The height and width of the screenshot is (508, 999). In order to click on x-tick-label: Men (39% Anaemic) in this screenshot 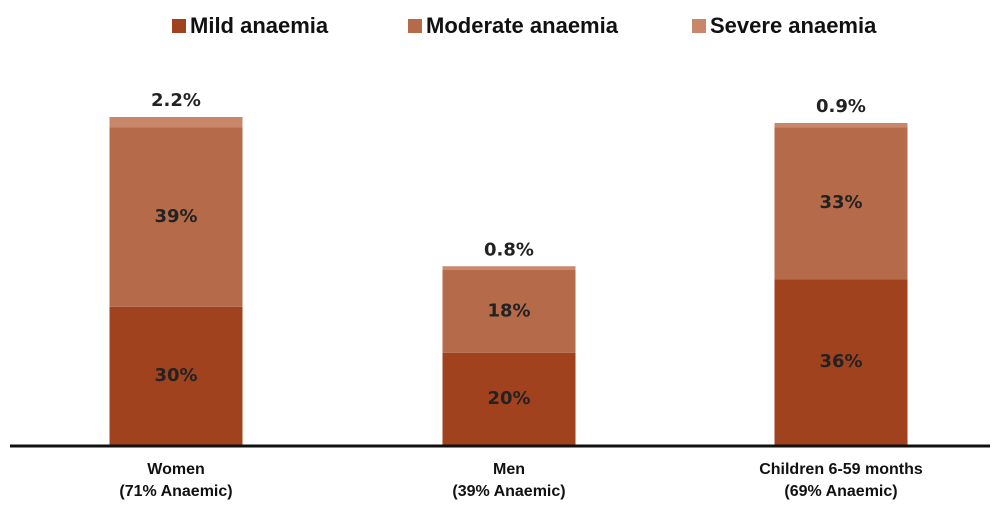, I will do `click(508, 480)`.